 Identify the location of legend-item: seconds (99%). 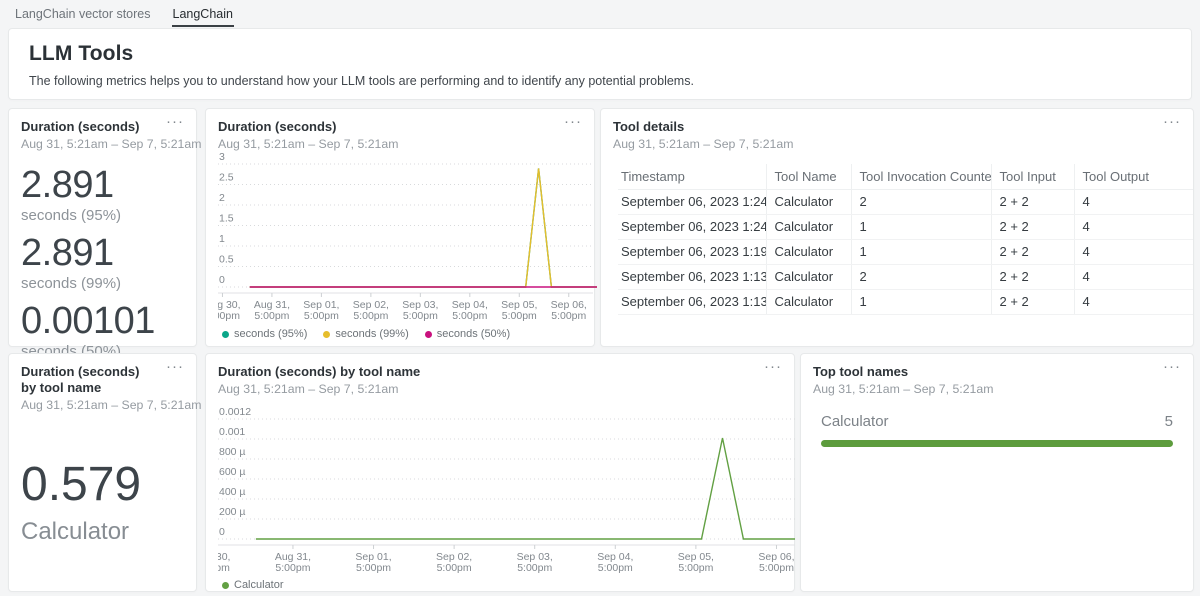
(366, 334).